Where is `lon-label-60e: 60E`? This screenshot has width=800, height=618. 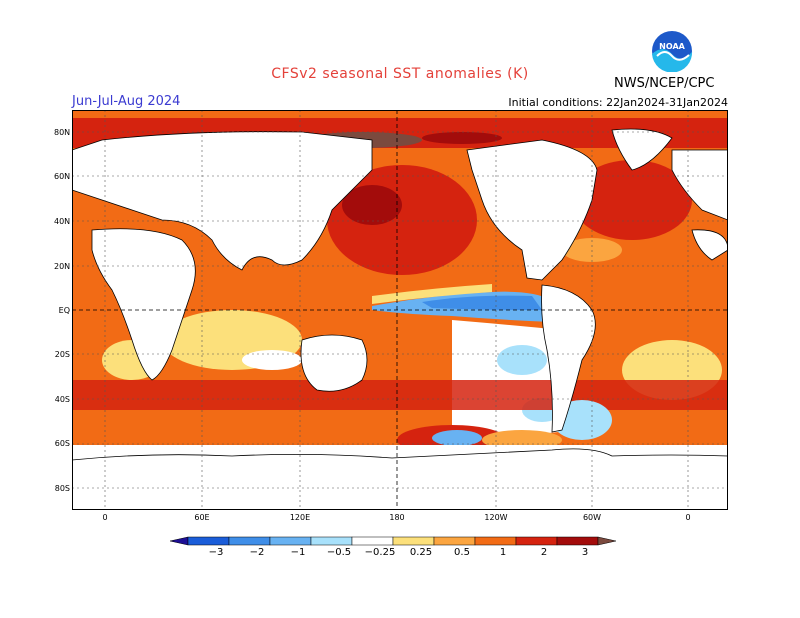 lon-label-60e: 60E is located at coordinates (202, 517).